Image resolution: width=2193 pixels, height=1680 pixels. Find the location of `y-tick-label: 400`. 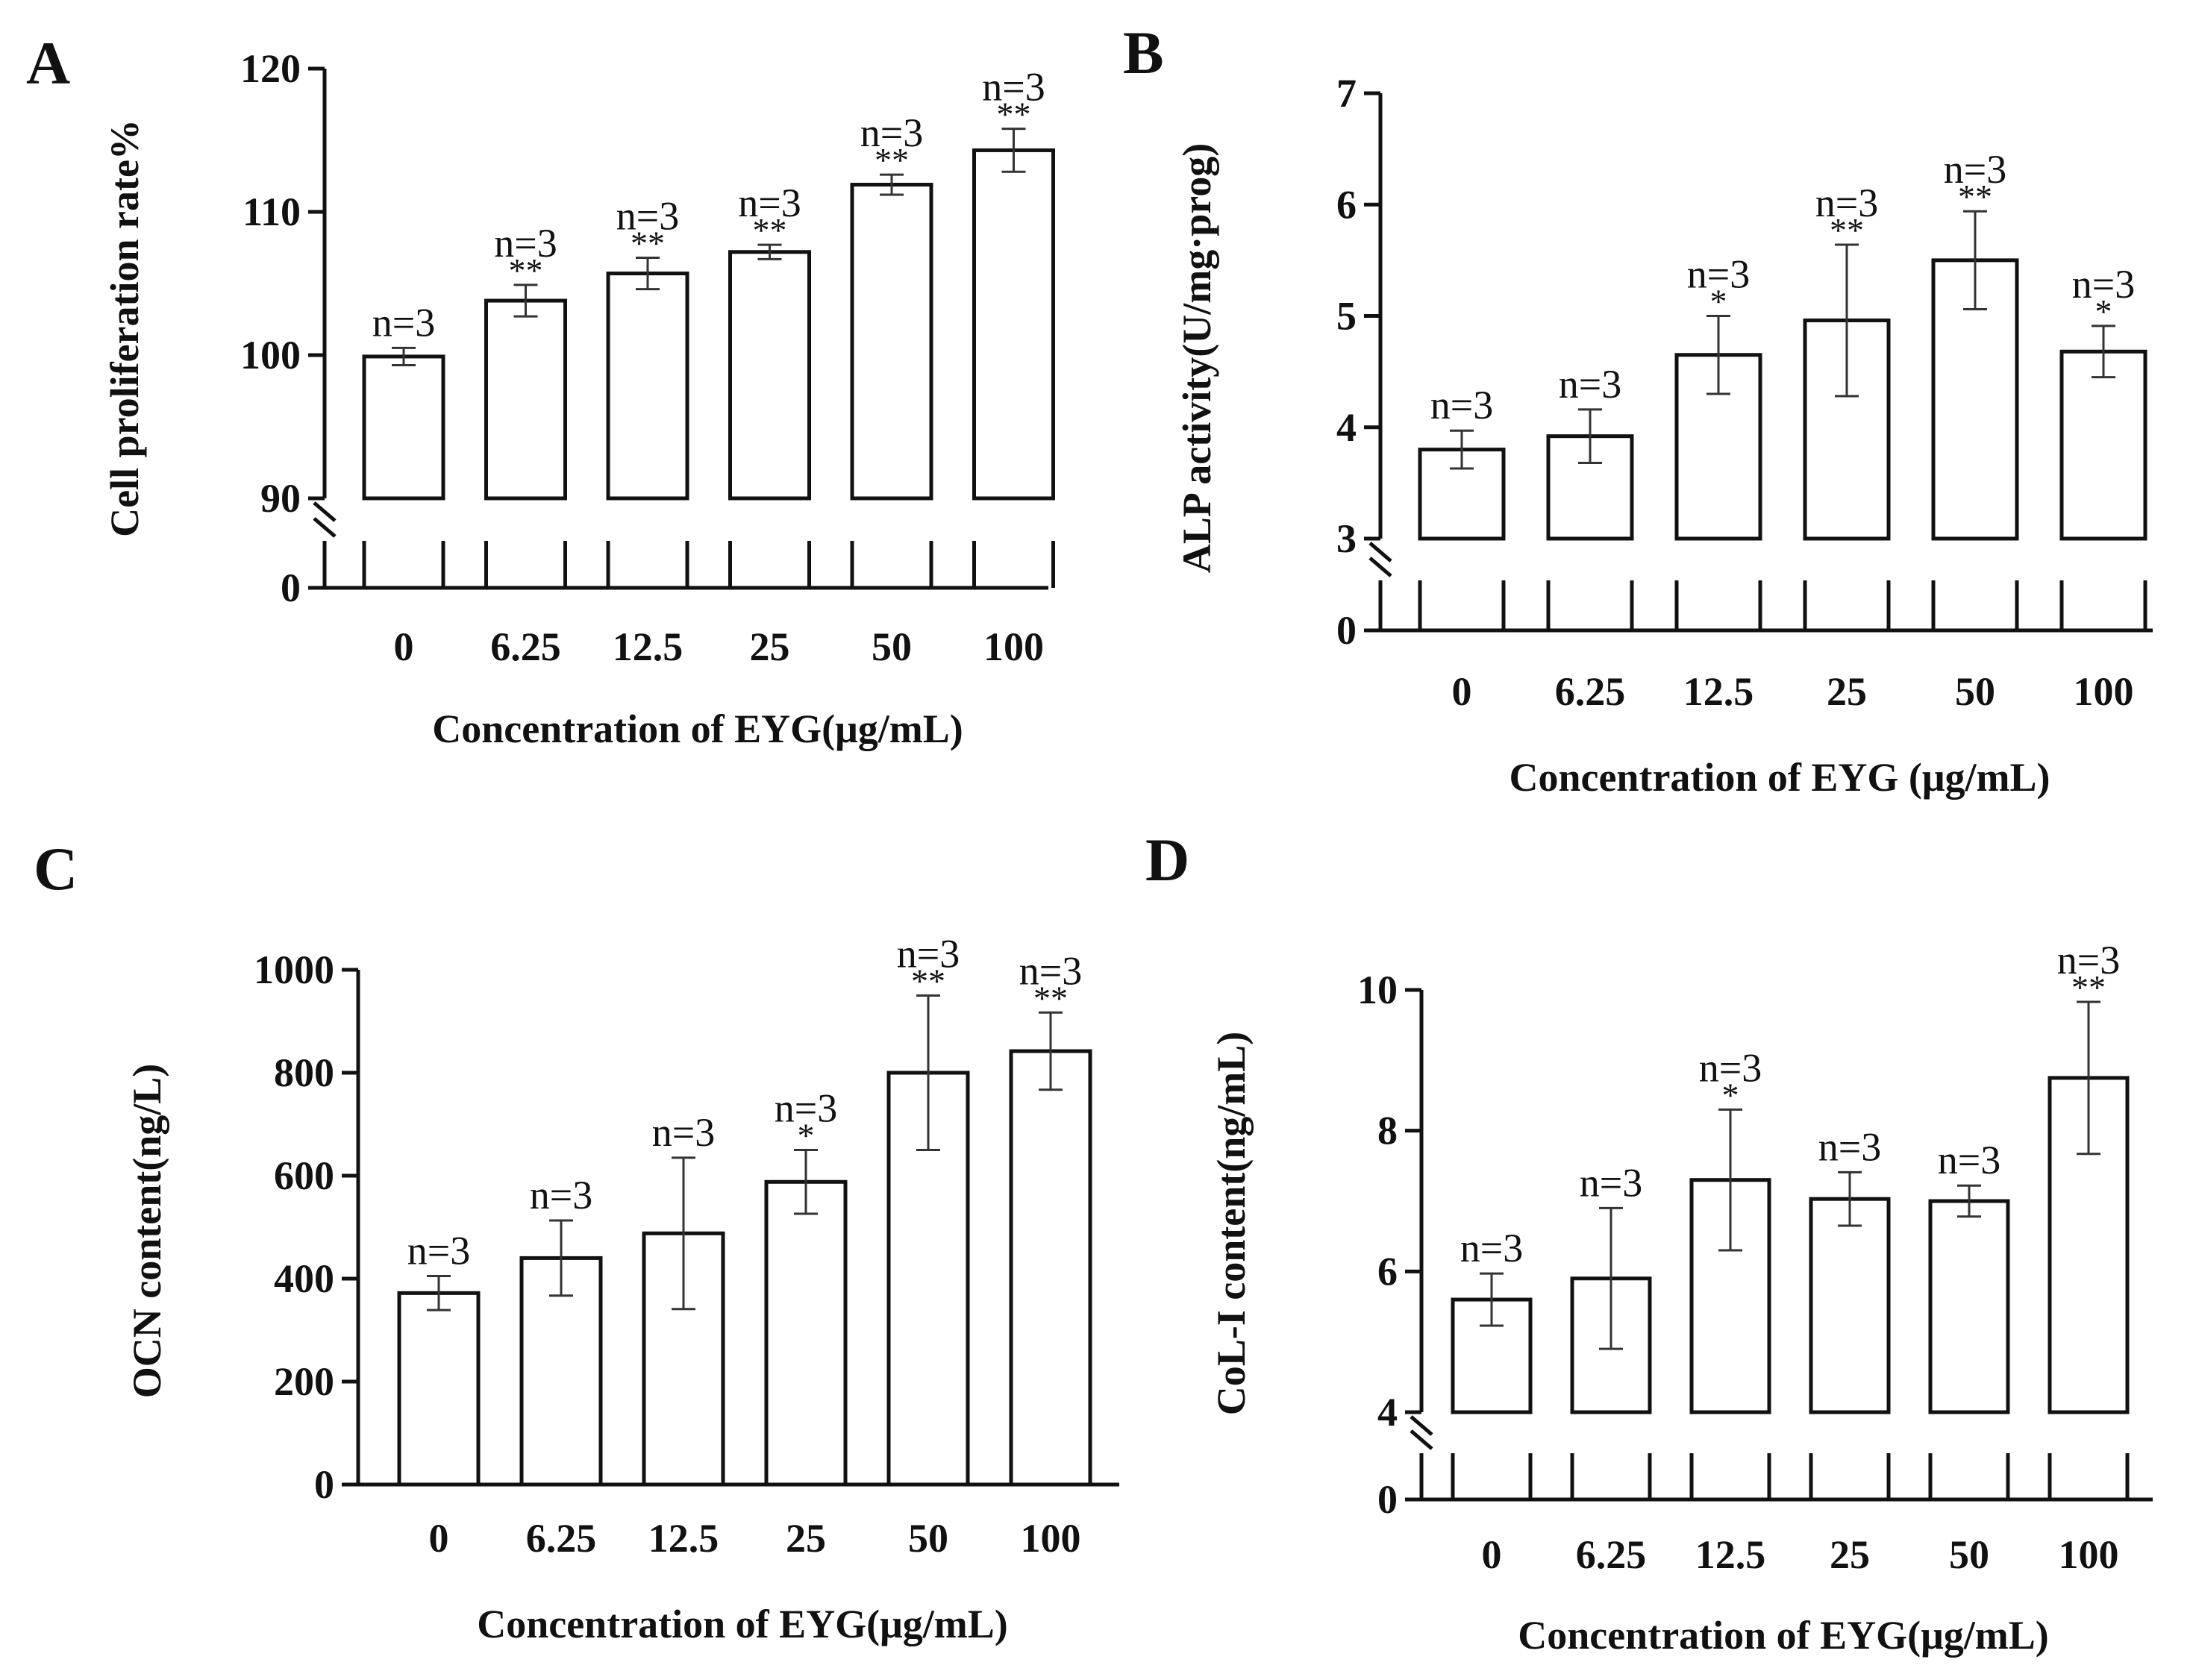

y-tick-label: 400 is located at coordinates (304, 1278).